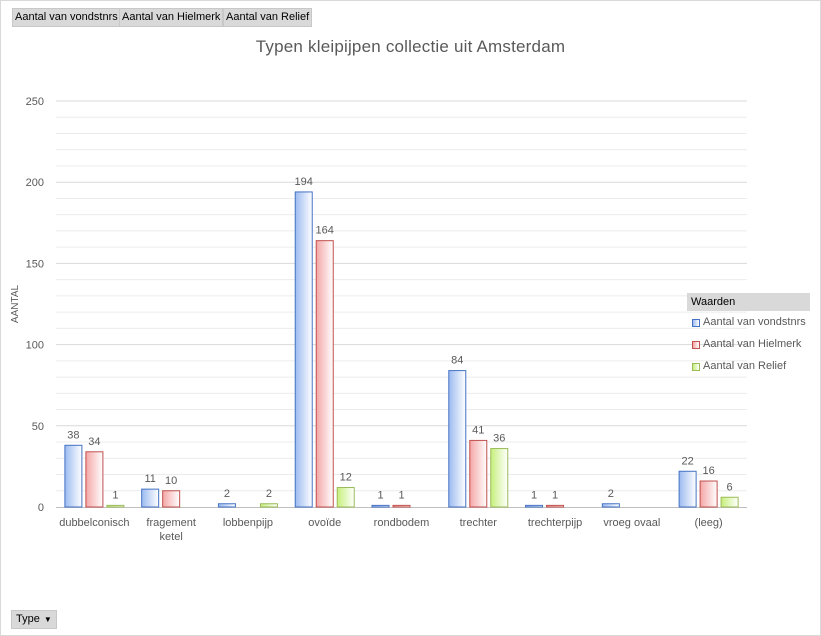  I want to click on y-tick-label: 0, so click(41, 508).